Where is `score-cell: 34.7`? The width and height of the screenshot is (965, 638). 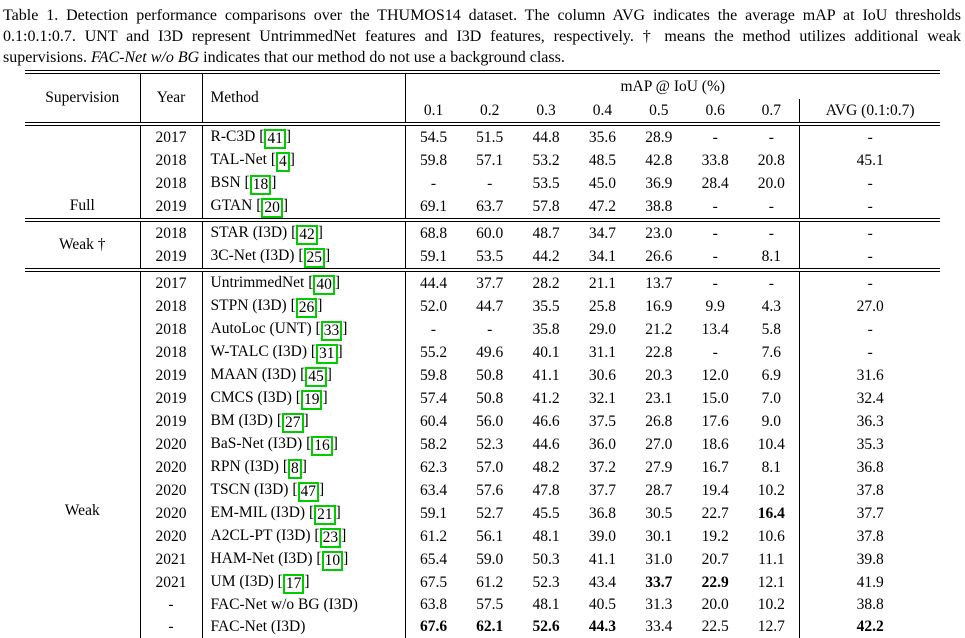 score-cell: 34.7 is located at coordinates (602, 233).